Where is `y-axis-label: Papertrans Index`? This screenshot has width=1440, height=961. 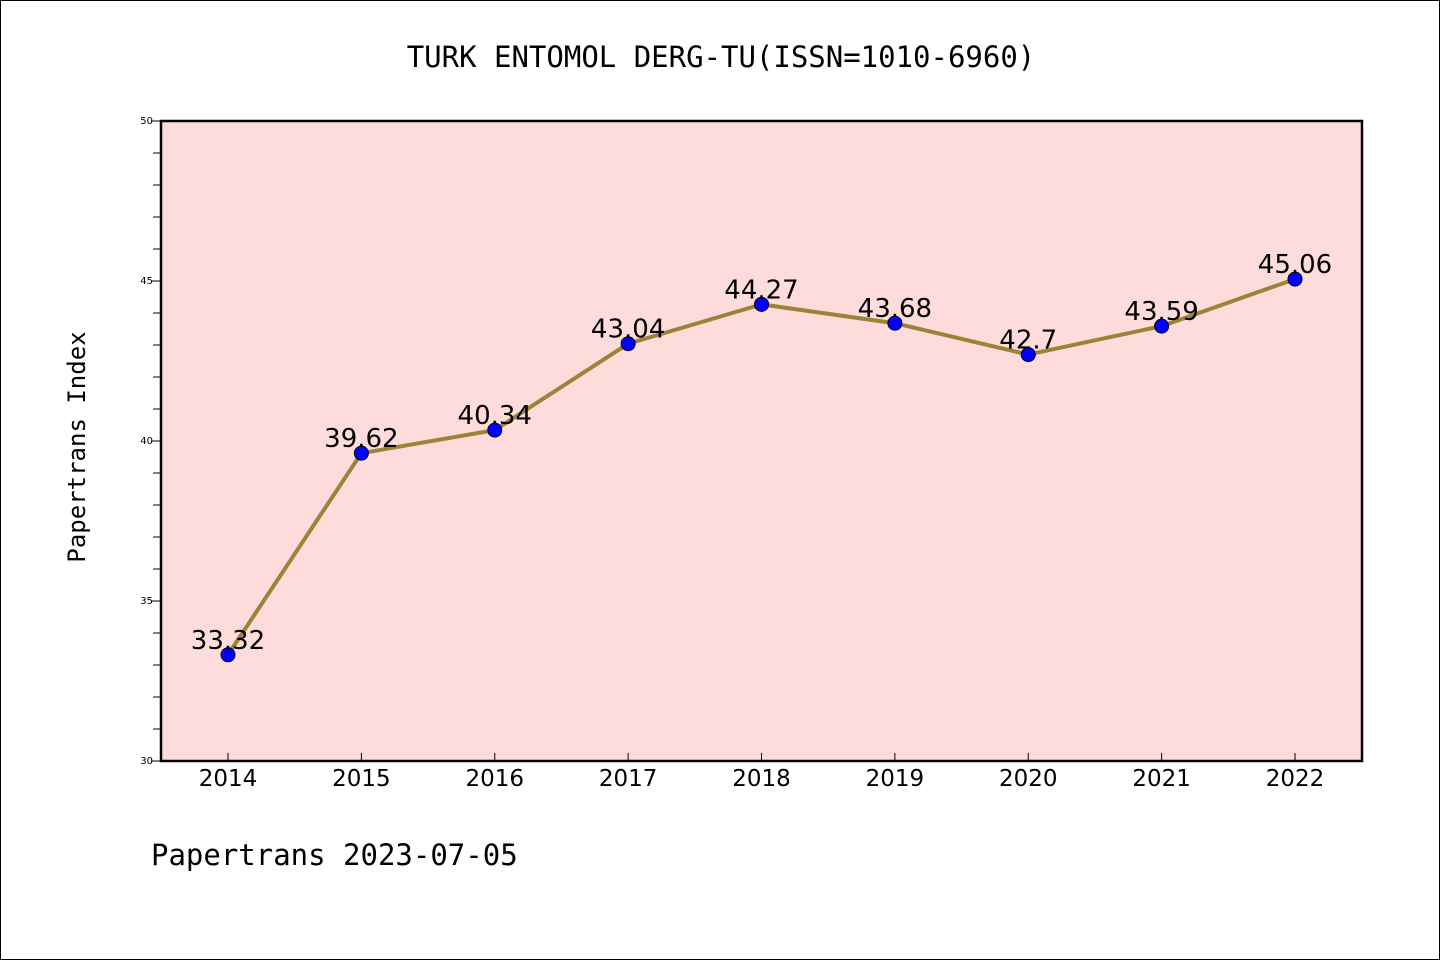 y-axis-label: Papertrans Index is located at coordinates (77, 446).